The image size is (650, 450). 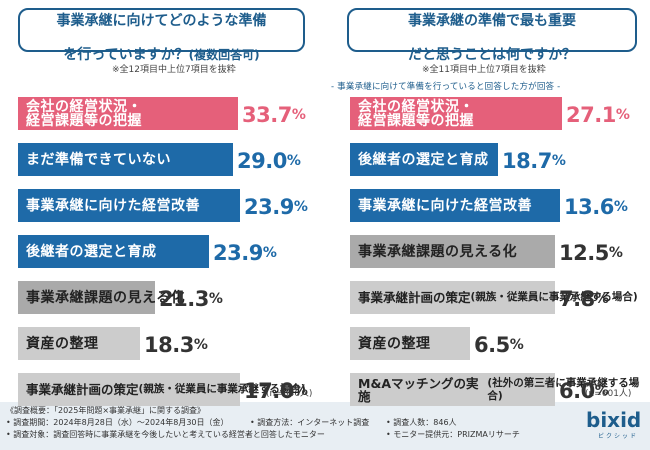 What do you see at coordinates (200, 345) in the screenshot?
I see `left-bar-unit-6: %` at bounding box center [200, 345].